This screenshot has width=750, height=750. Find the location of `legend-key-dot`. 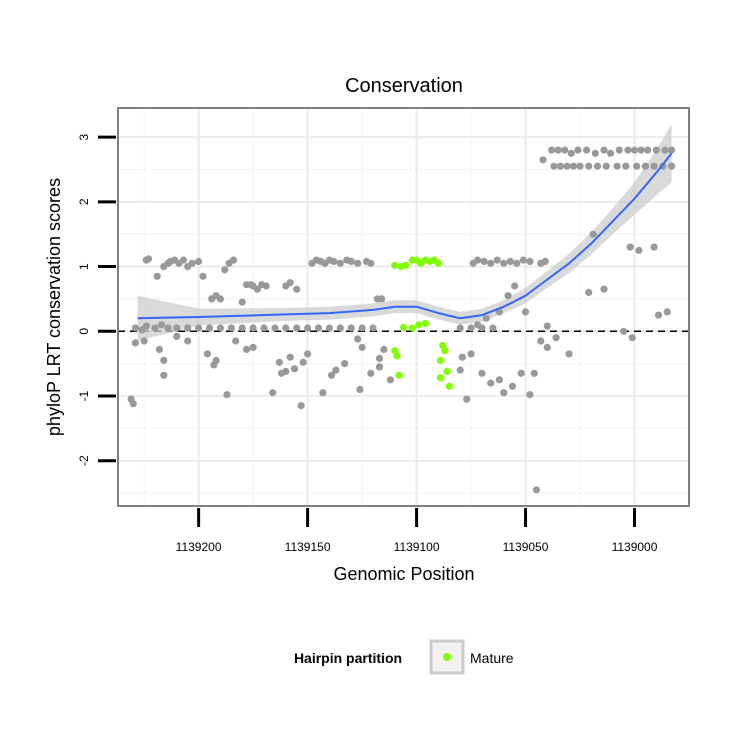

legend-key-dot is located at coordinates (447, 657).